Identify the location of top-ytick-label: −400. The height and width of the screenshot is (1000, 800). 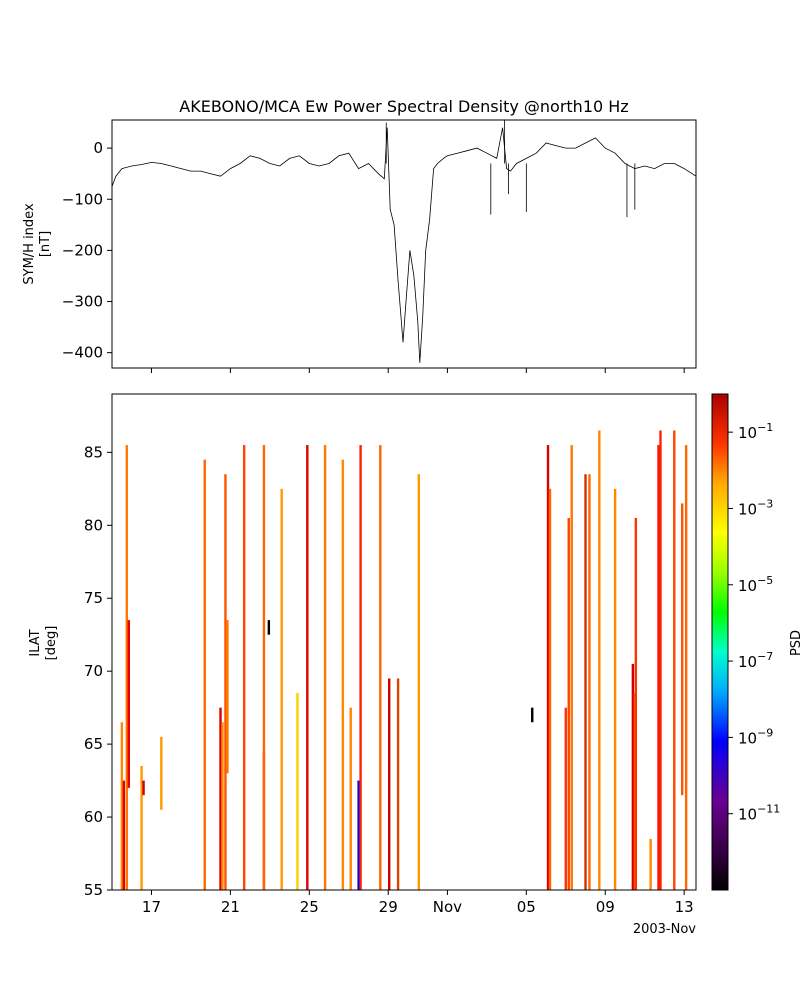
(82, 353).